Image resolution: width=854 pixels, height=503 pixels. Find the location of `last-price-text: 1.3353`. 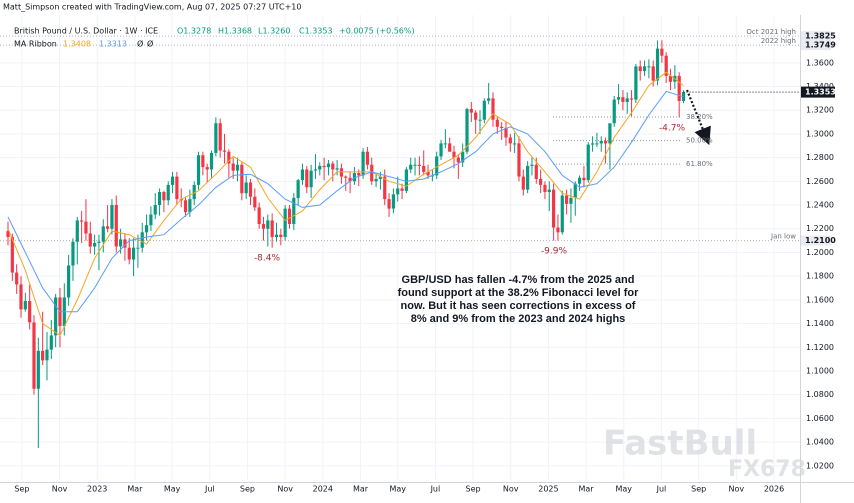

last-price-text: 1.3353 is located at coordinates (820, 92).